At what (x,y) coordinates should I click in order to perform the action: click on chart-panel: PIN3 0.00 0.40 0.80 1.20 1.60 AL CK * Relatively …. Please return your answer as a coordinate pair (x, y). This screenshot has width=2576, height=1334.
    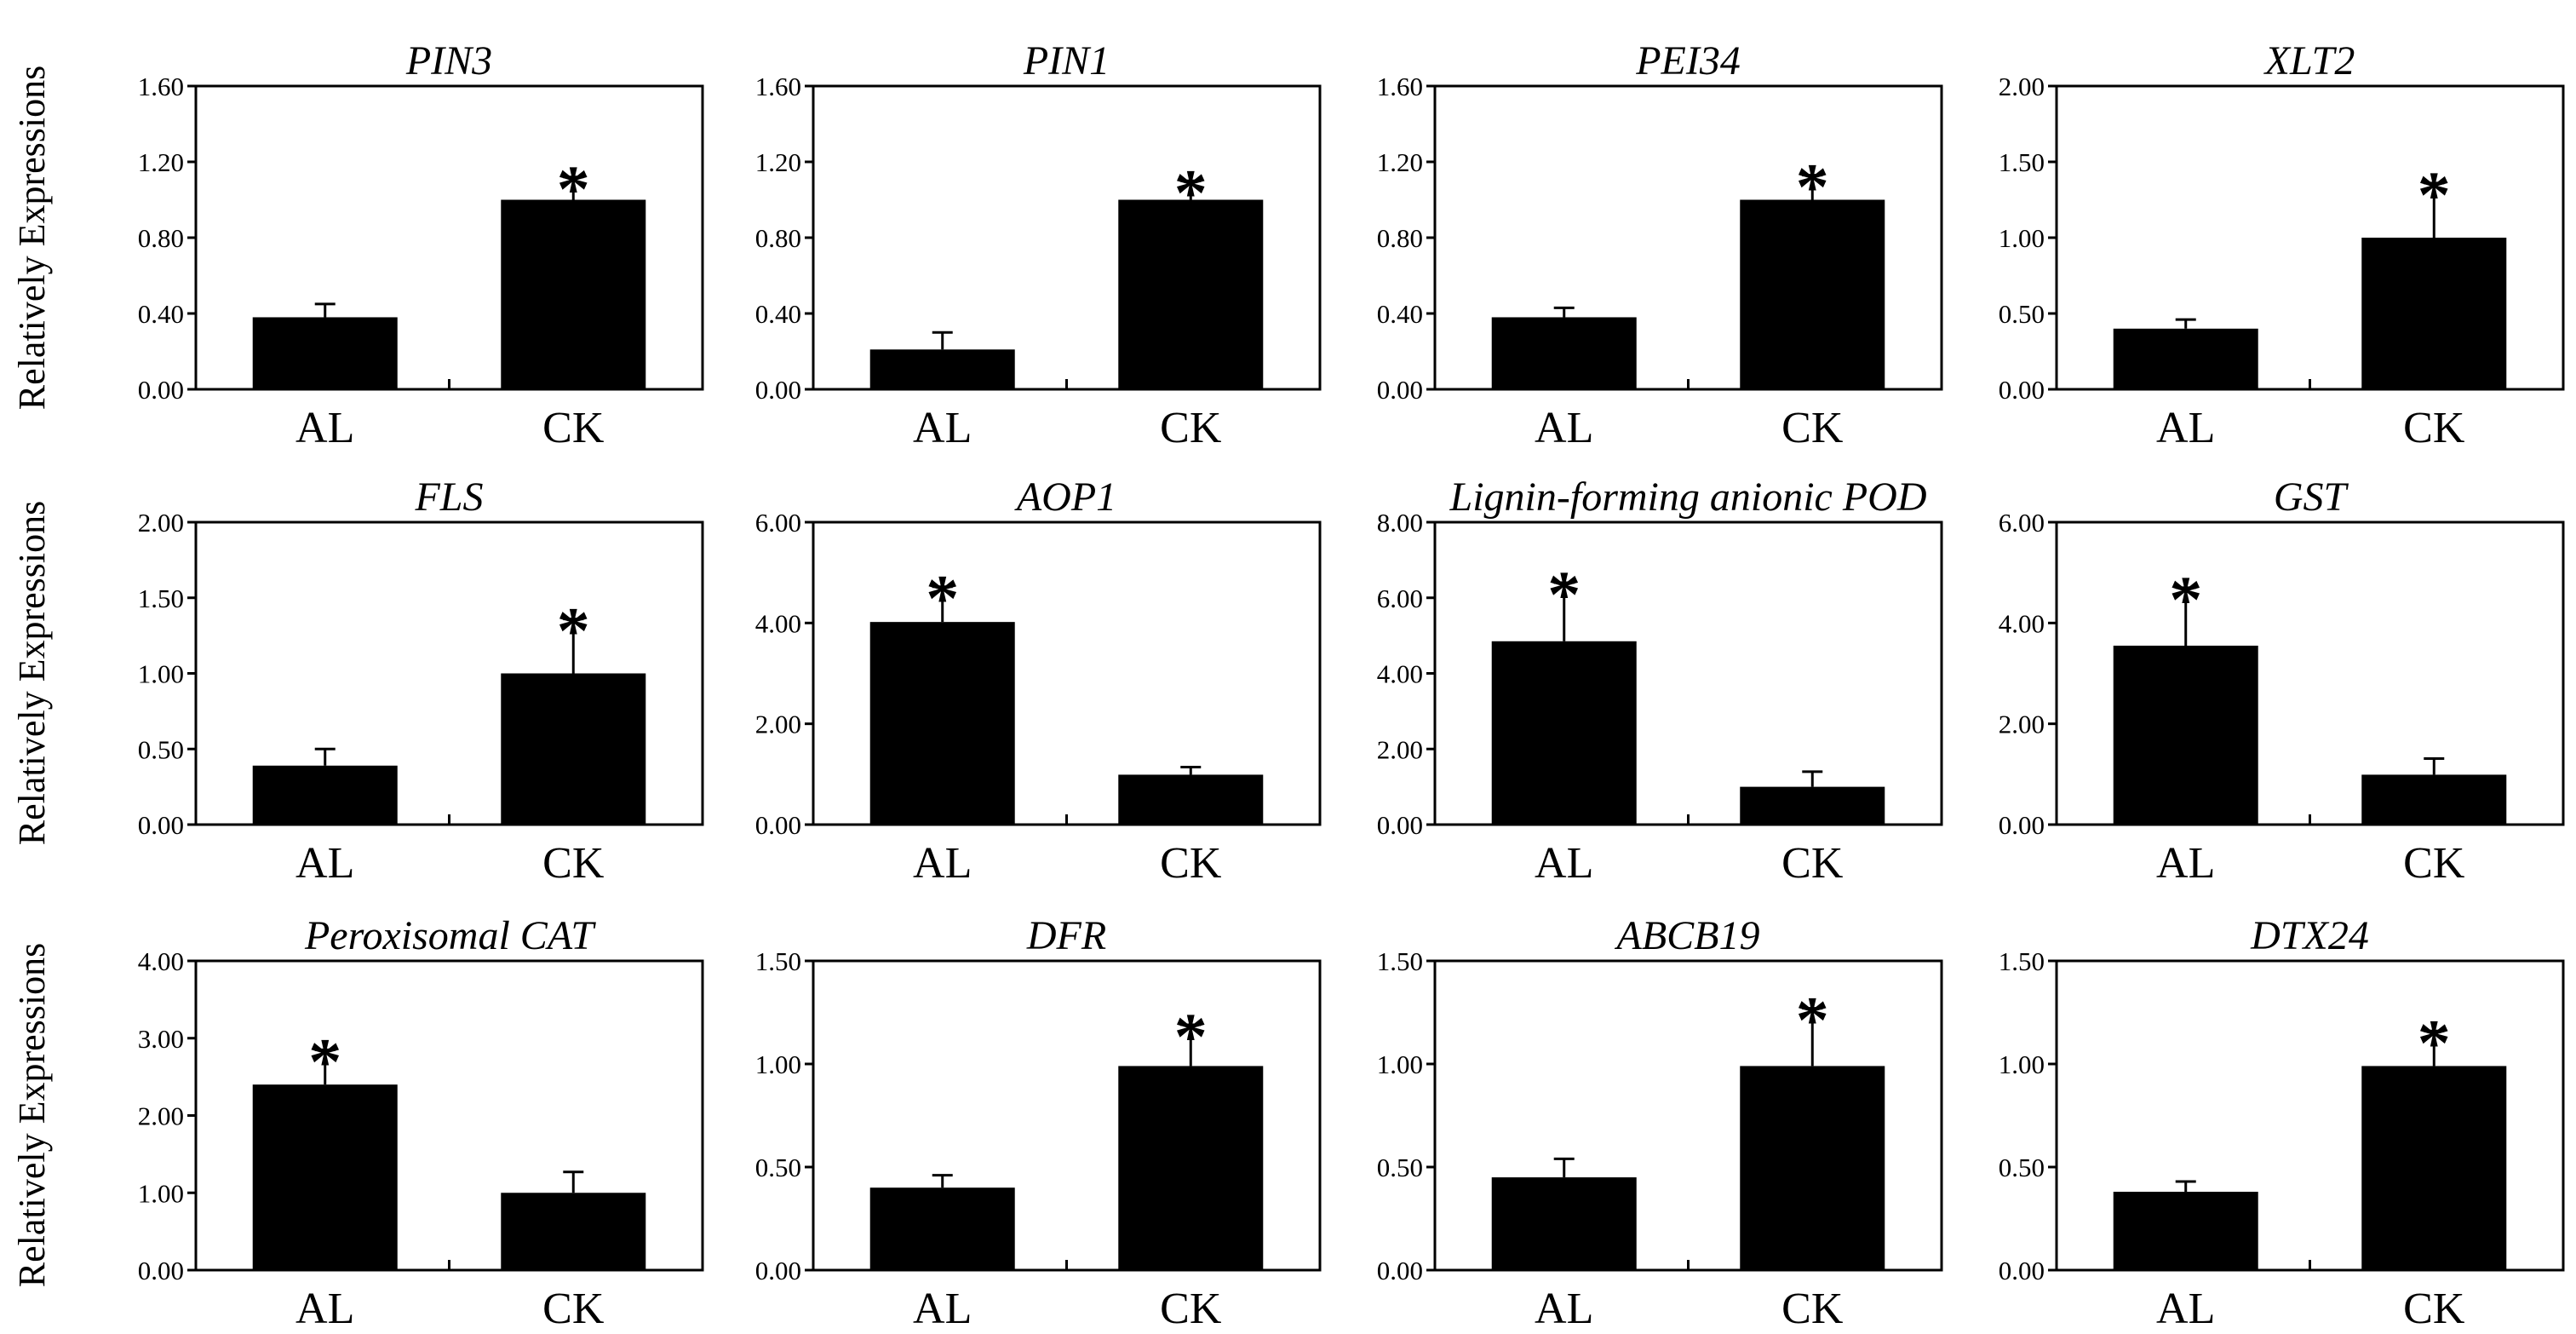
    Looking at the image, I should click on (357, 245).